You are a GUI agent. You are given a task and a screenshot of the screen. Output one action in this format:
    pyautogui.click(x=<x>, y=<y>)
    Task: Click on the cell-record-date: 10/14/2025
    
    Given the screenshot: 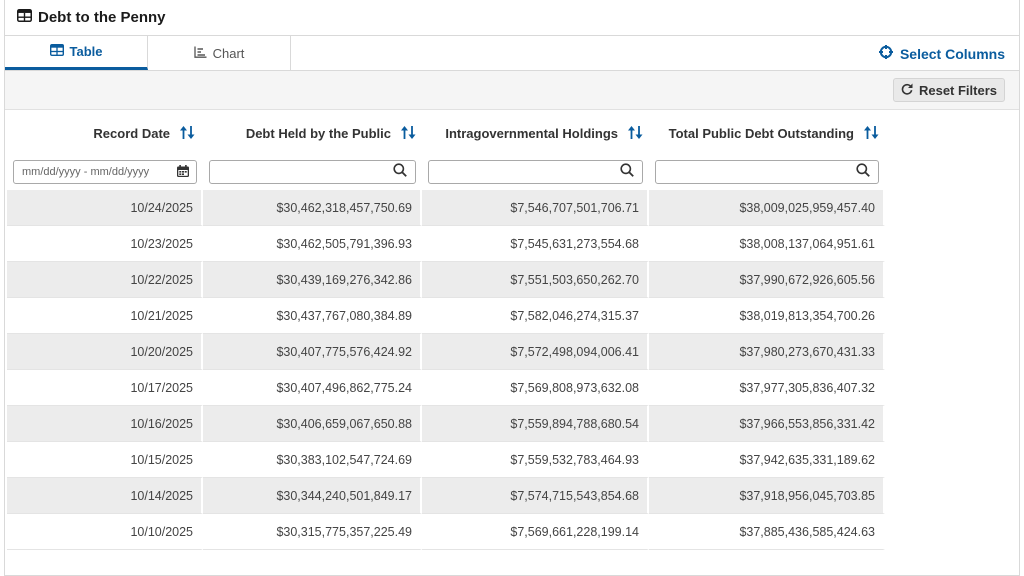 What is the action you would take?
    pyautogui.click(x=105, y=496)
    